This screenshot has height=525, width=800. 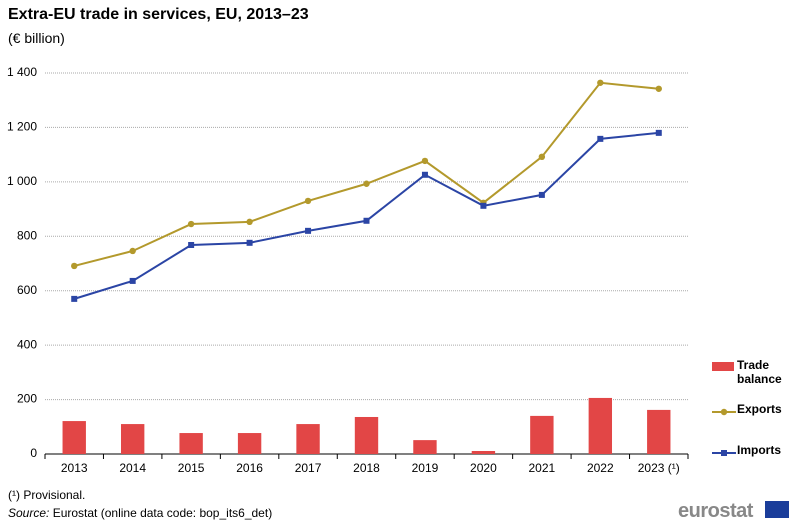 I want to click on y-tick-label: 600, so click(x=27, y=290).